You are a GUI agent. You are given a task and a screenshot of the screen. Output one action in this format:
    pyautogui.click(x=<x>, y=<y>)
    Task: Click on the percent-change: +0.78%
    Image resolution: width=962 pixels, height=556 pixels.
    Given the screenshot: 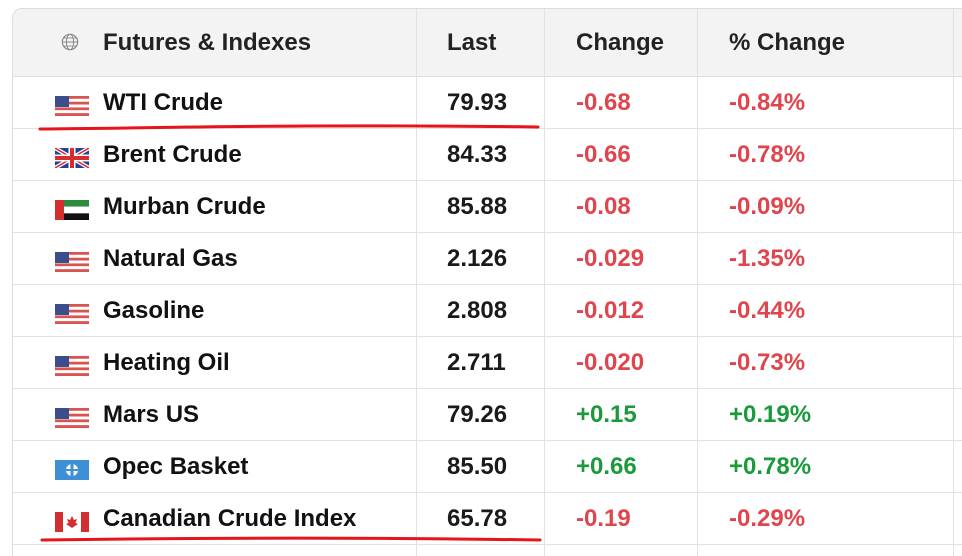 What is the action you would take?
    pyautogui.click(x=770, y=466)
    